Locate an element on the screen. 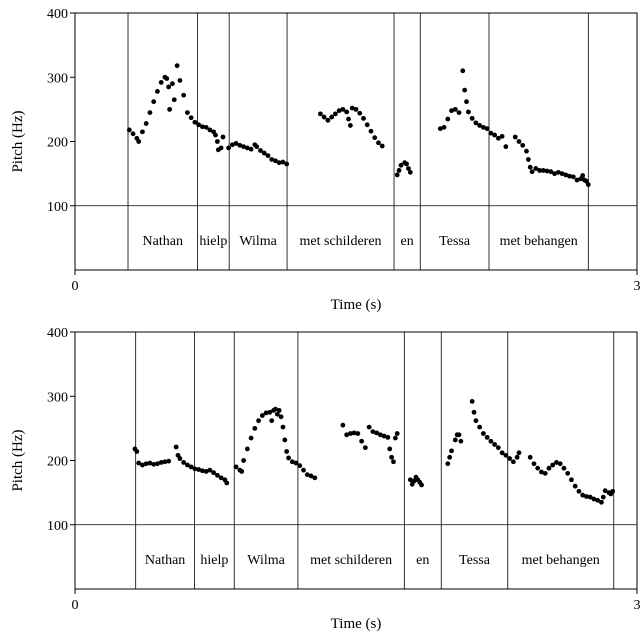 Image resolution: width=642 pixels, height=634 pixels. y-tick-label: 400 is located at coordinates (57, 333).